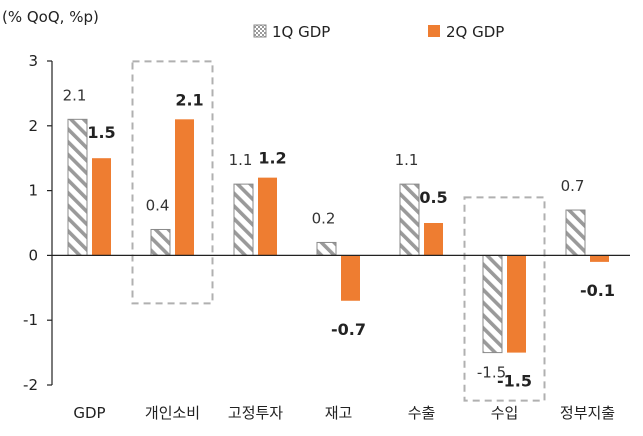 Image resolution: width=643 pixels, height=436 pixels. Describe the element at coordinates (89, 413) in the screenshot. I see `category-label-0: GDP` at that location.